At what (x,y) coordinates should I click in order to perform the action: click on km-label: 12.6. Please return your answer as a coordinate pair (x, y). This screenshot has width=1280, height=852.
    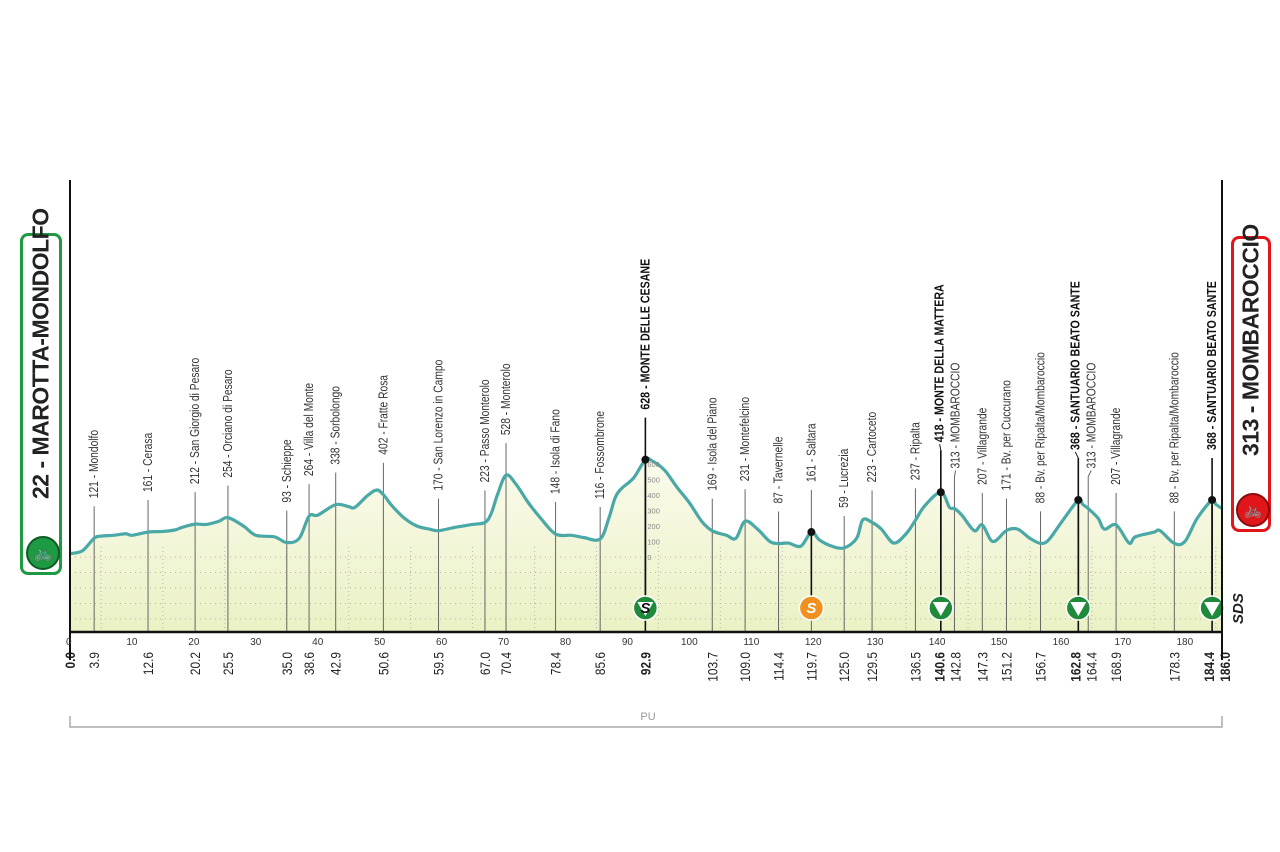
    Looking at the image, I should click on (148, 663).